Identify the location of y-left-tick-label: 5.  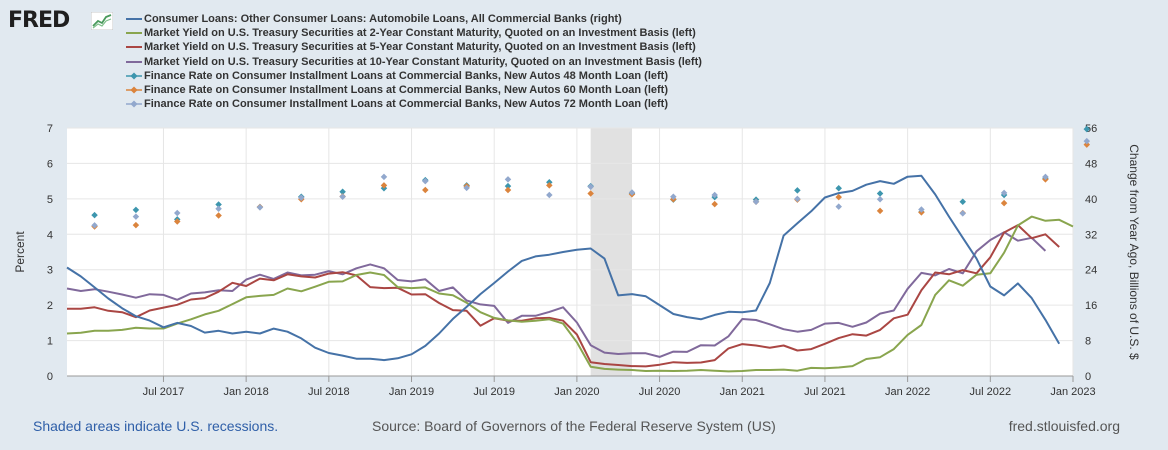
(50, 200).